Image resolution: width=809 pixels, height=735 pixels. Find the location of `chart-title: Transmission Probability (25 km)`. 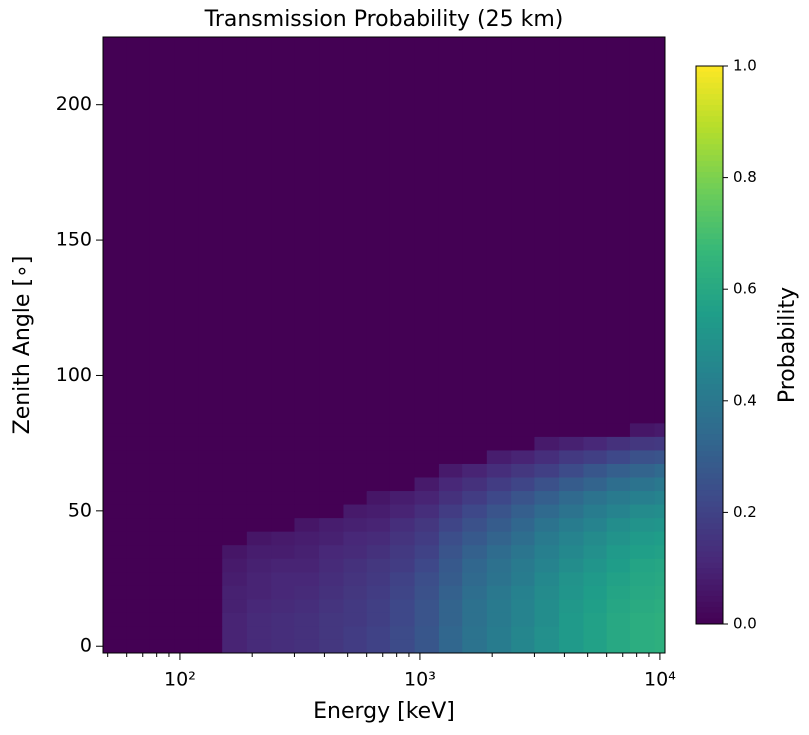

chart-title: Transmission Probability (25 km) is located at coordinates (384, 19).